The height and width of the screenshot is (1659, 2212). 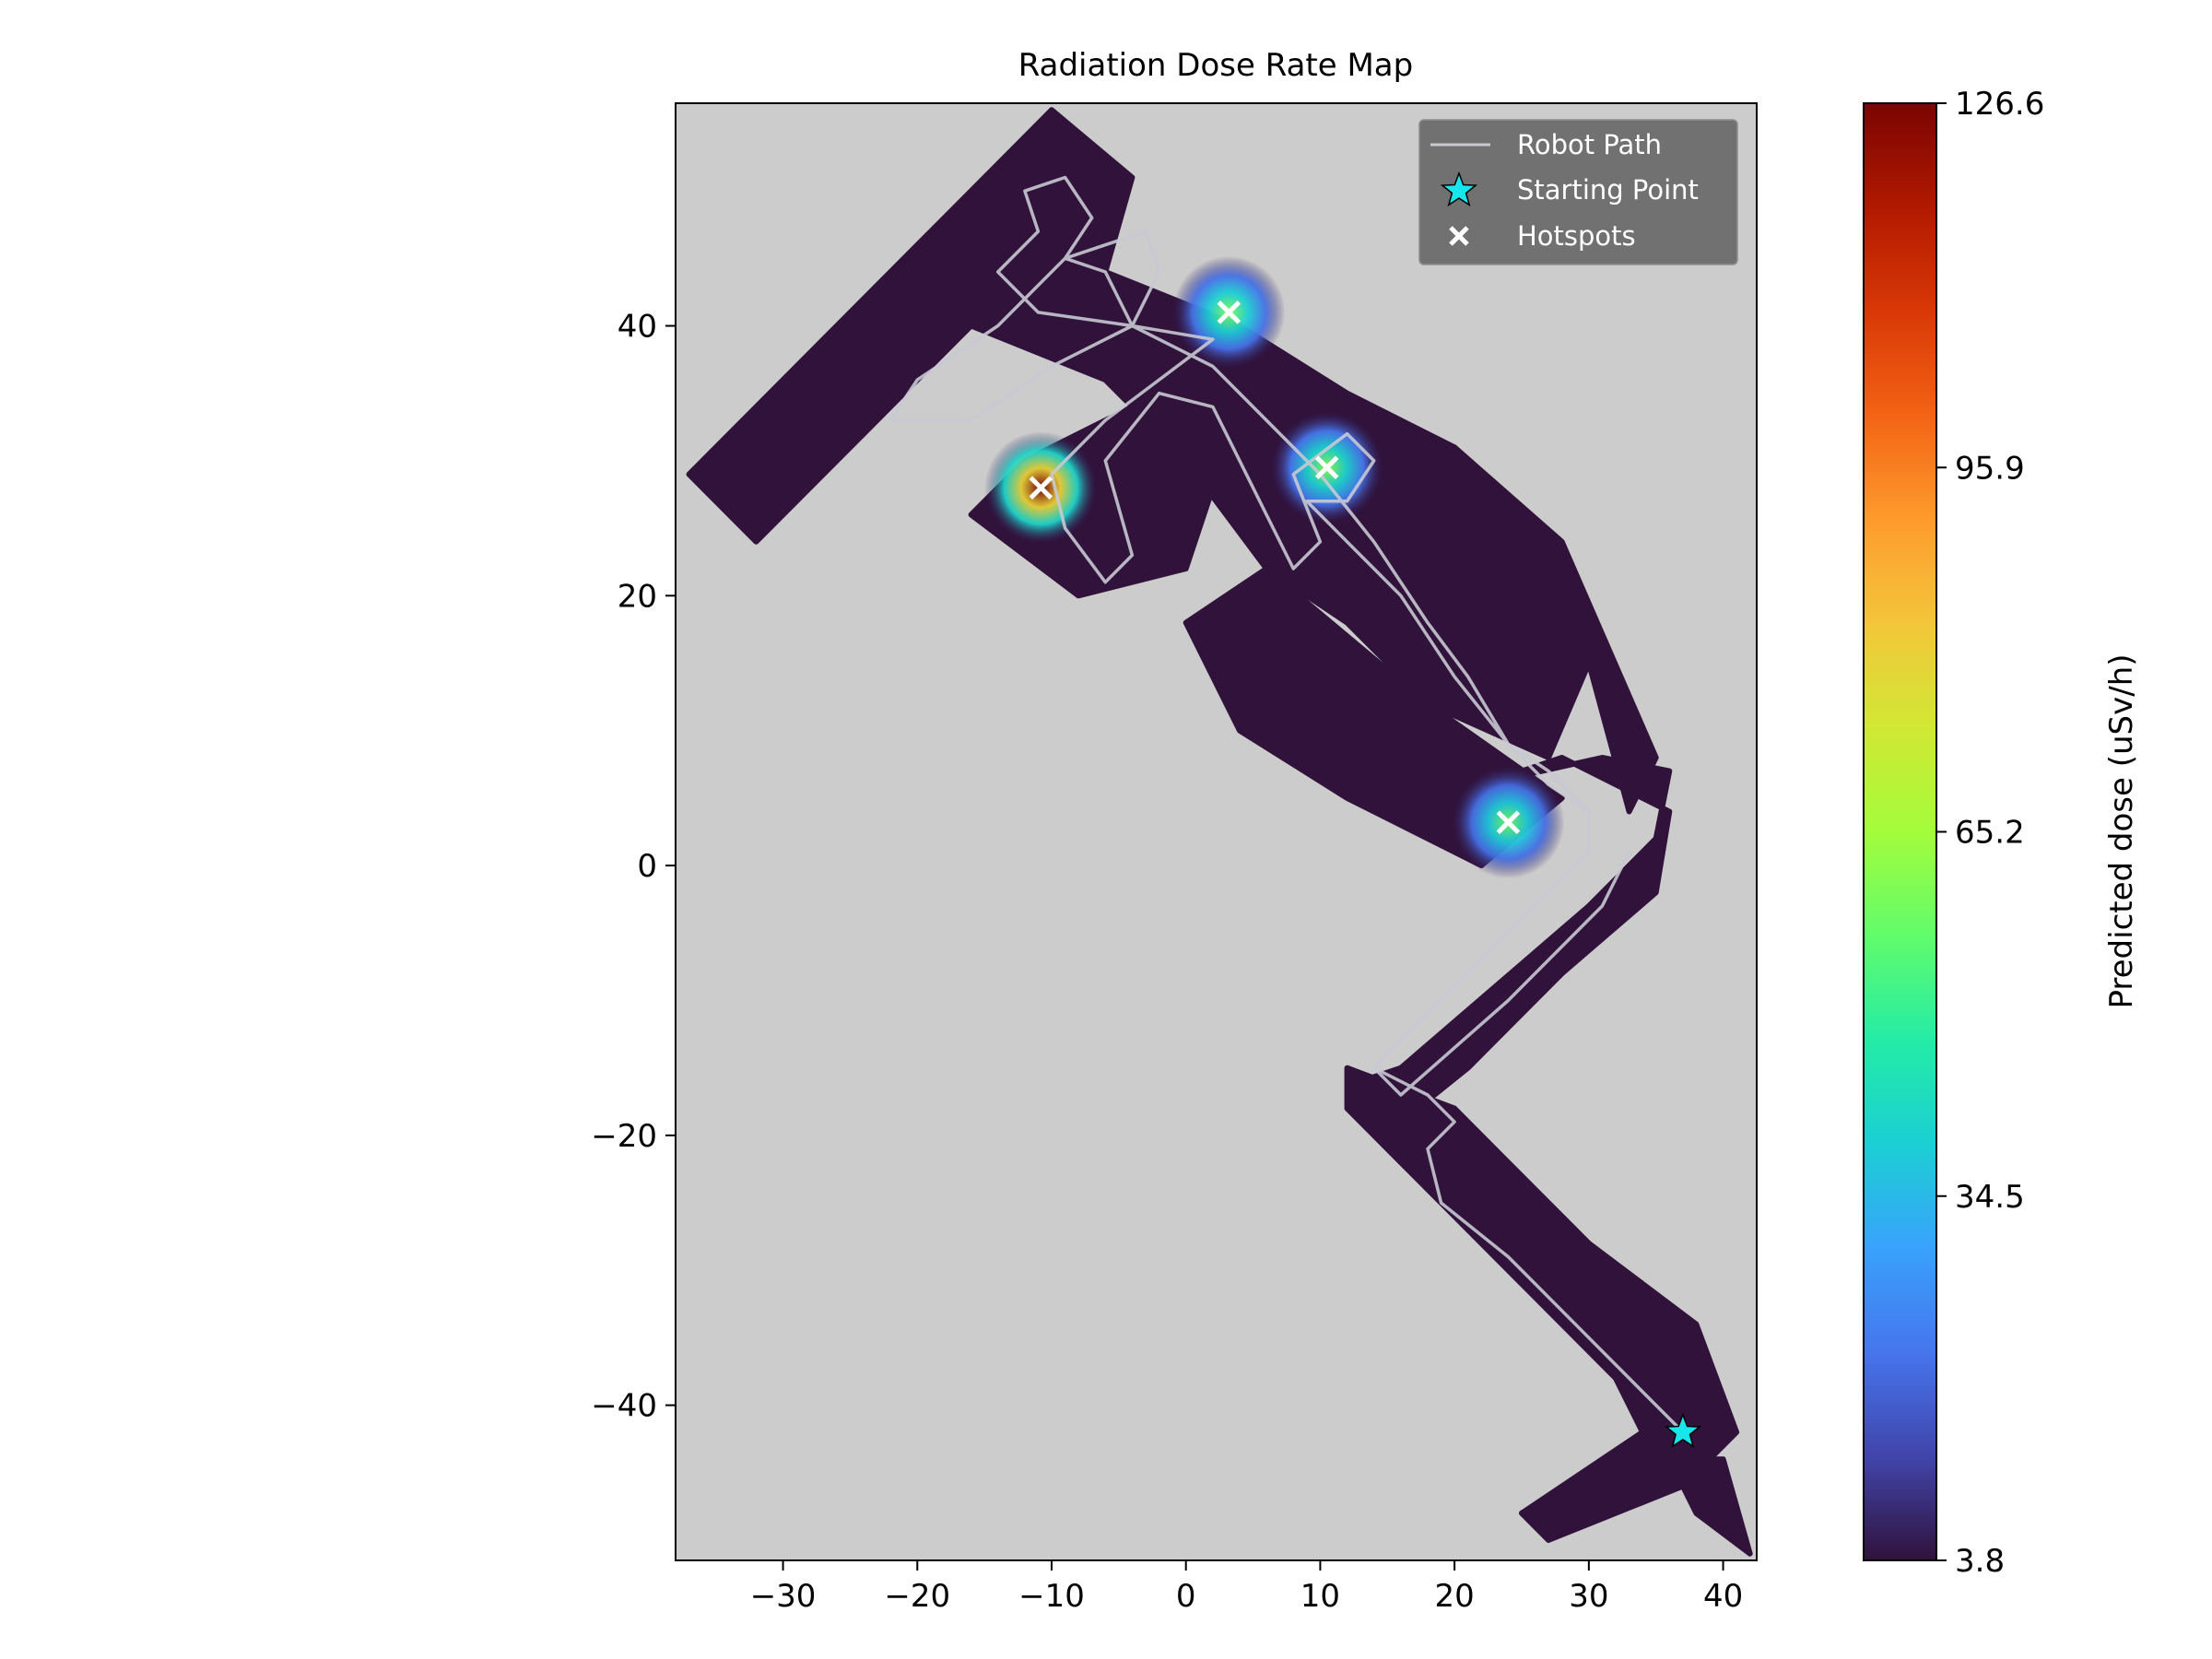 What do you see at coordinates (1980, 1561) in the screenshot?
I see `colorbar-tick-label-0: 3.8` at bounding box center [1980, 1561].